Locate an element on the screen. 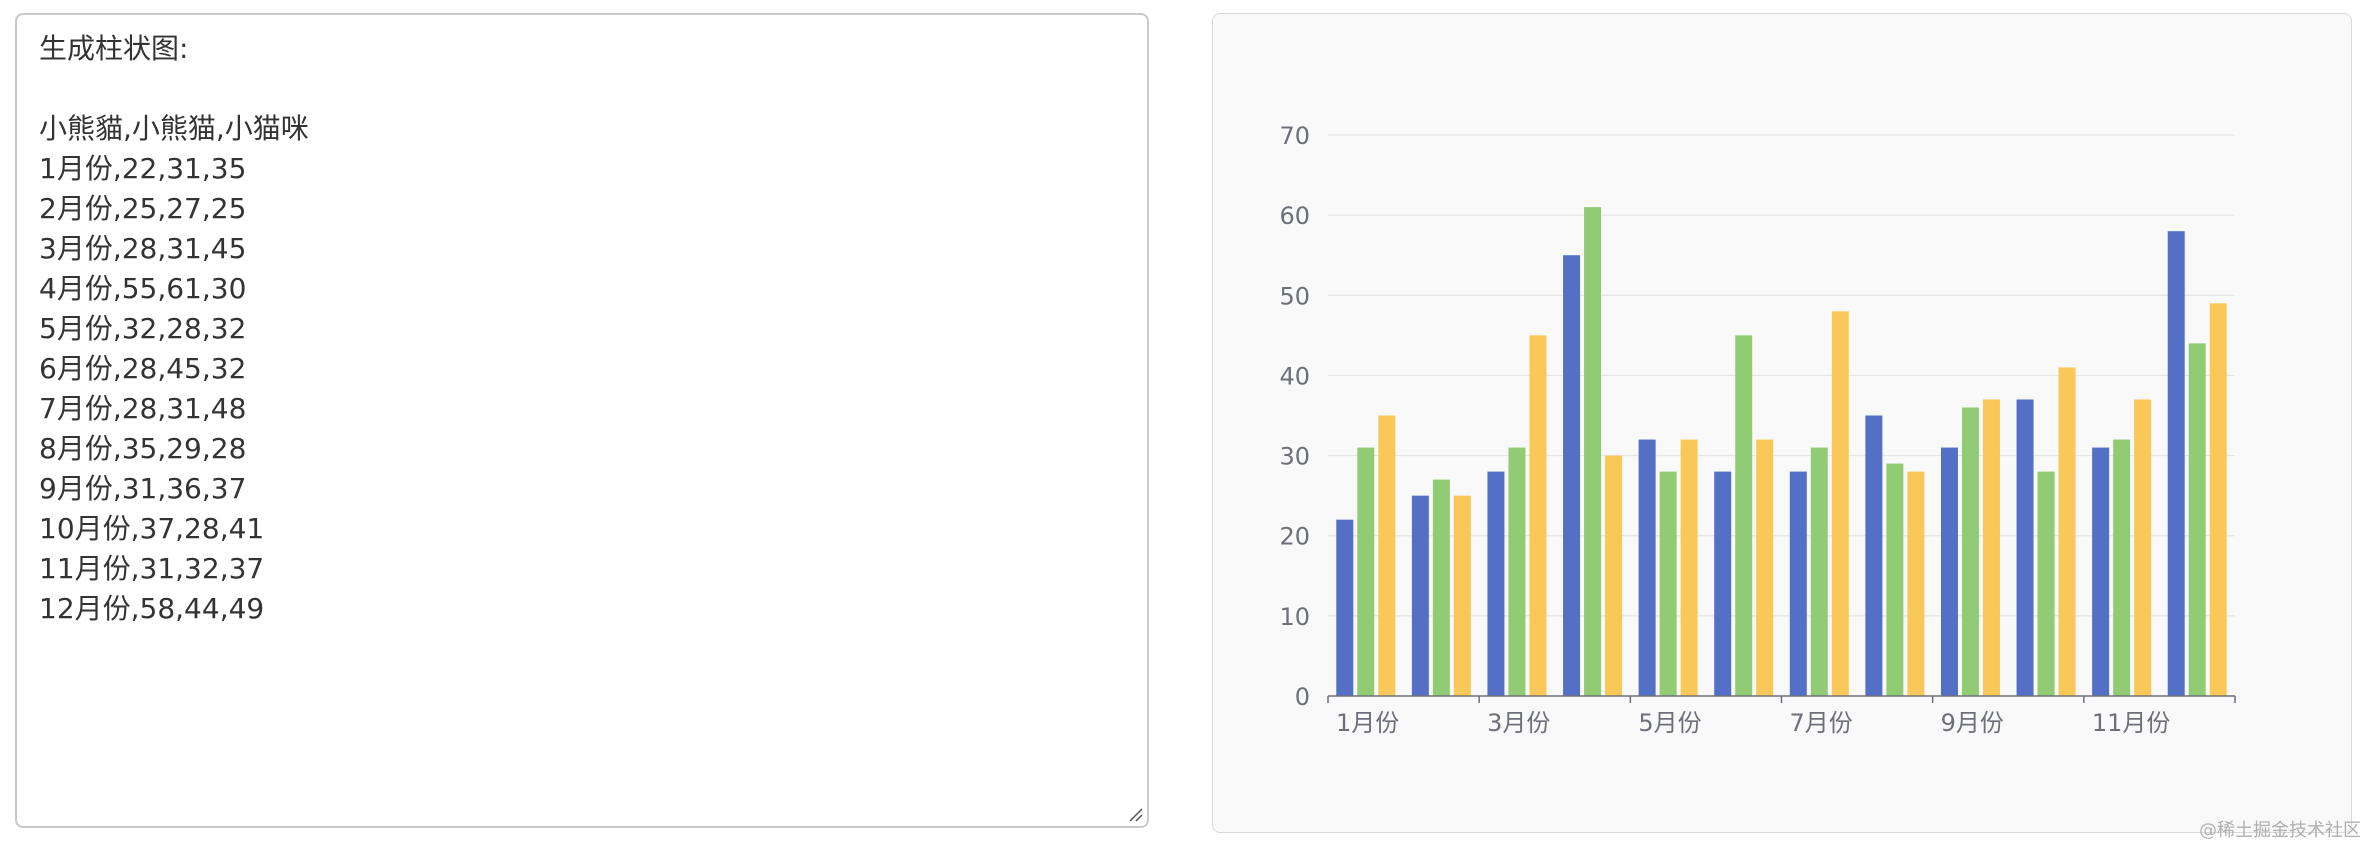 The image size is (2367, 844). y-tick-label: 40 is located at coordinates (1294, 376).